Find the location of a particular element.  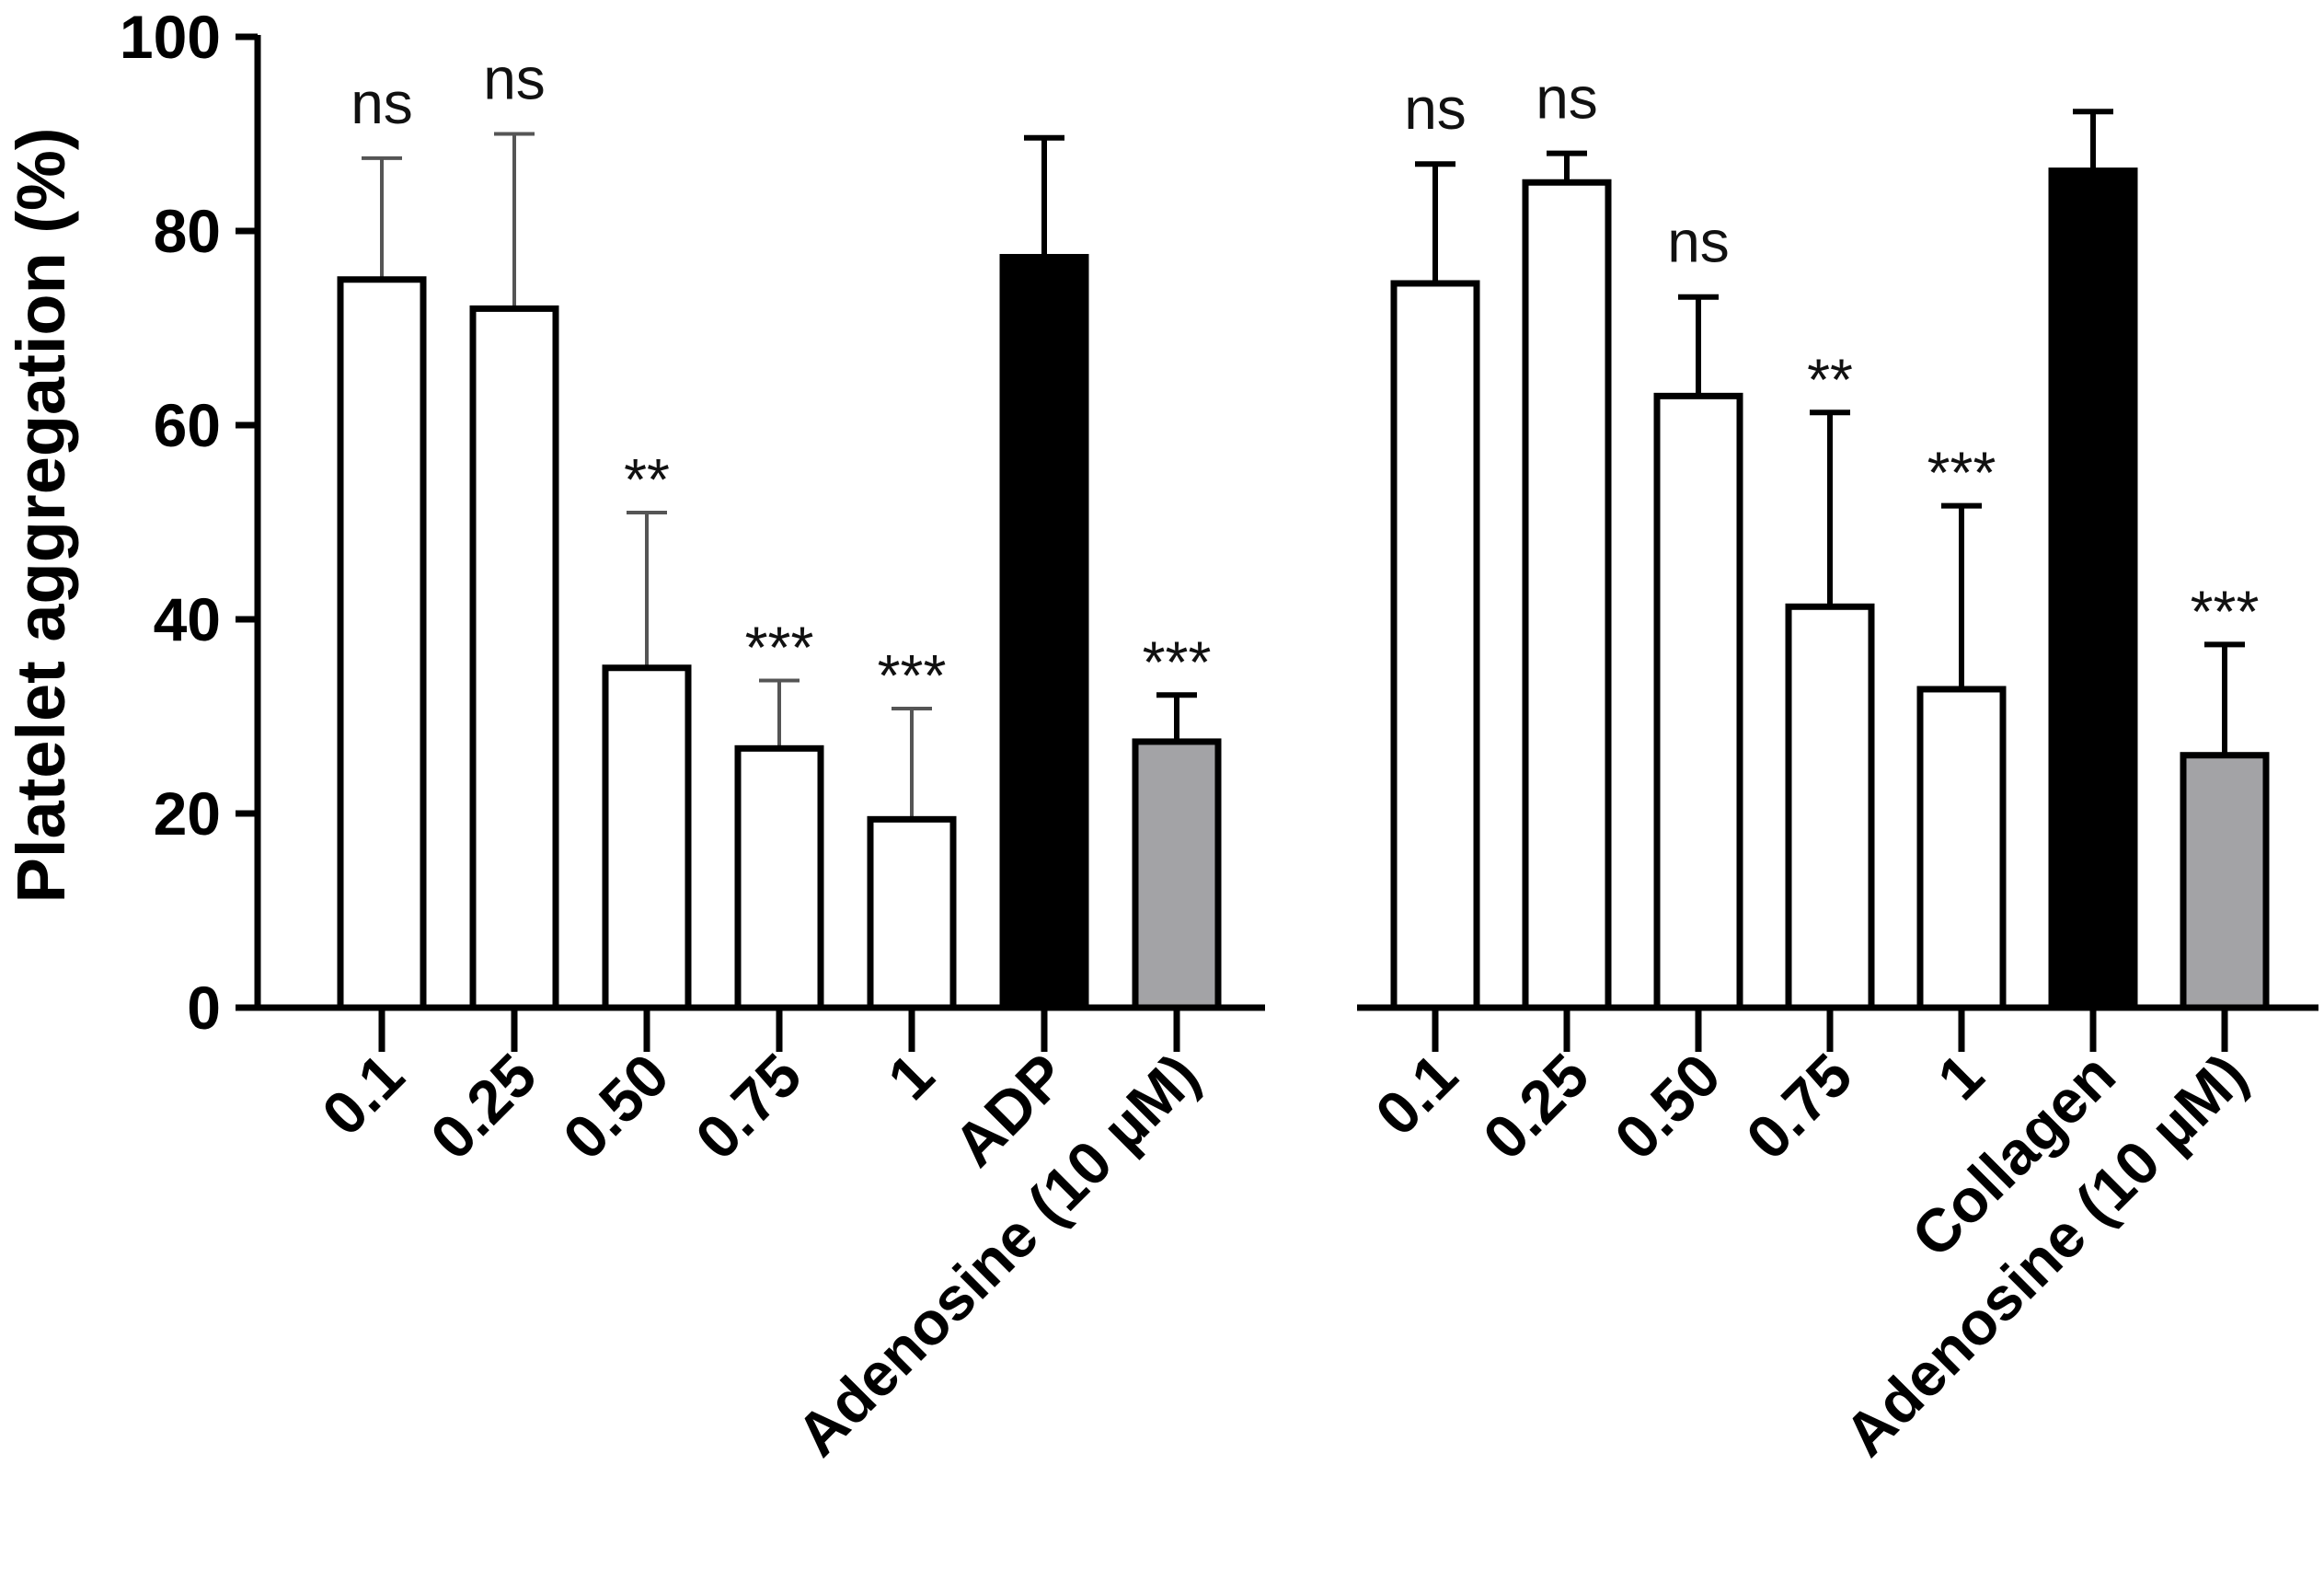

y-tick-label: 20 is located at coordinates (187, 813).